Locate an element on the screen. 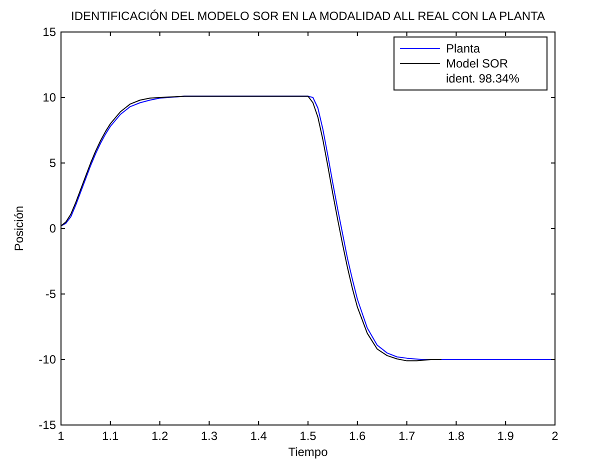 Image resolution: width=599 pixels, height=461 pixels. x-tick-label: 1 is located at coordinates (61, 436).